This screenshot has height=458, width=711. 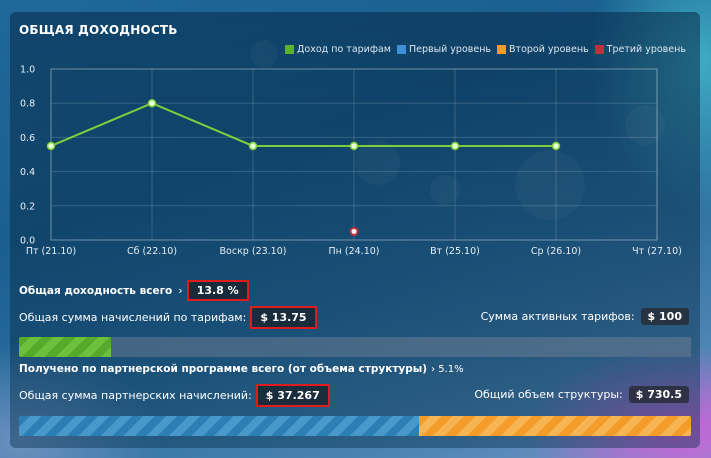 What do you see at coordinates (557, 316) in the screenshot?
I see `active-tariffs-label: Сумма активных тарифов:` at bounding box center [557, 316].